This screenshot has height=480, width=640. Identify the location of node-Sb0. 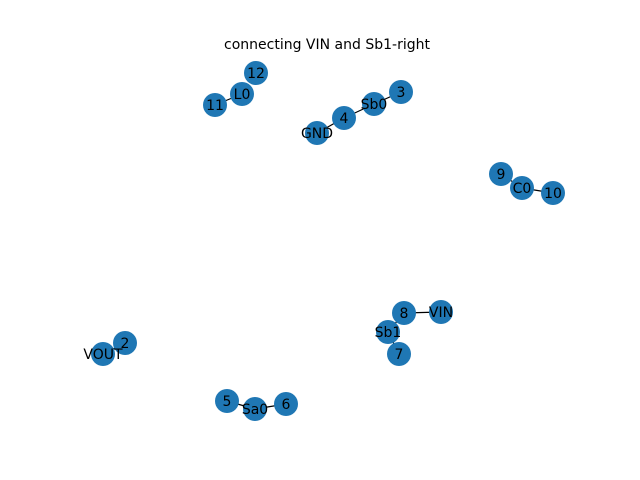
(374, 104).